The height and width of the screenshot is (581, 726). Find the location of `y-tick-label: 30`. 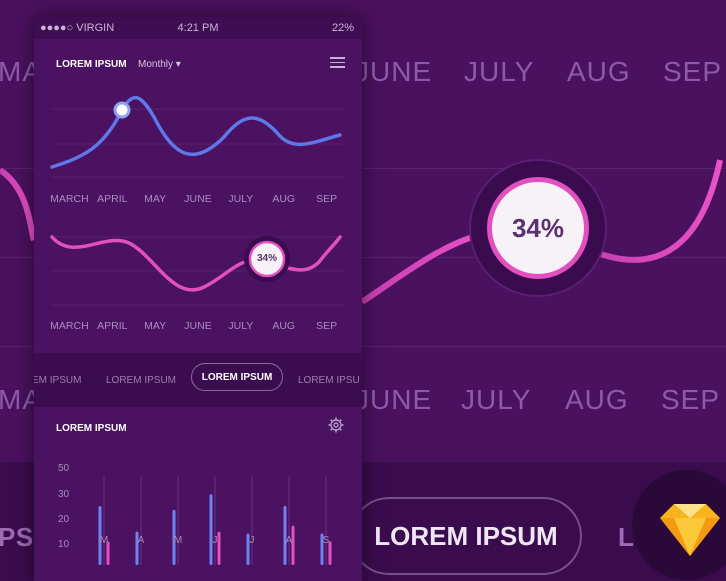

y-tick-label: 30 is located at coordinates (64, 494).